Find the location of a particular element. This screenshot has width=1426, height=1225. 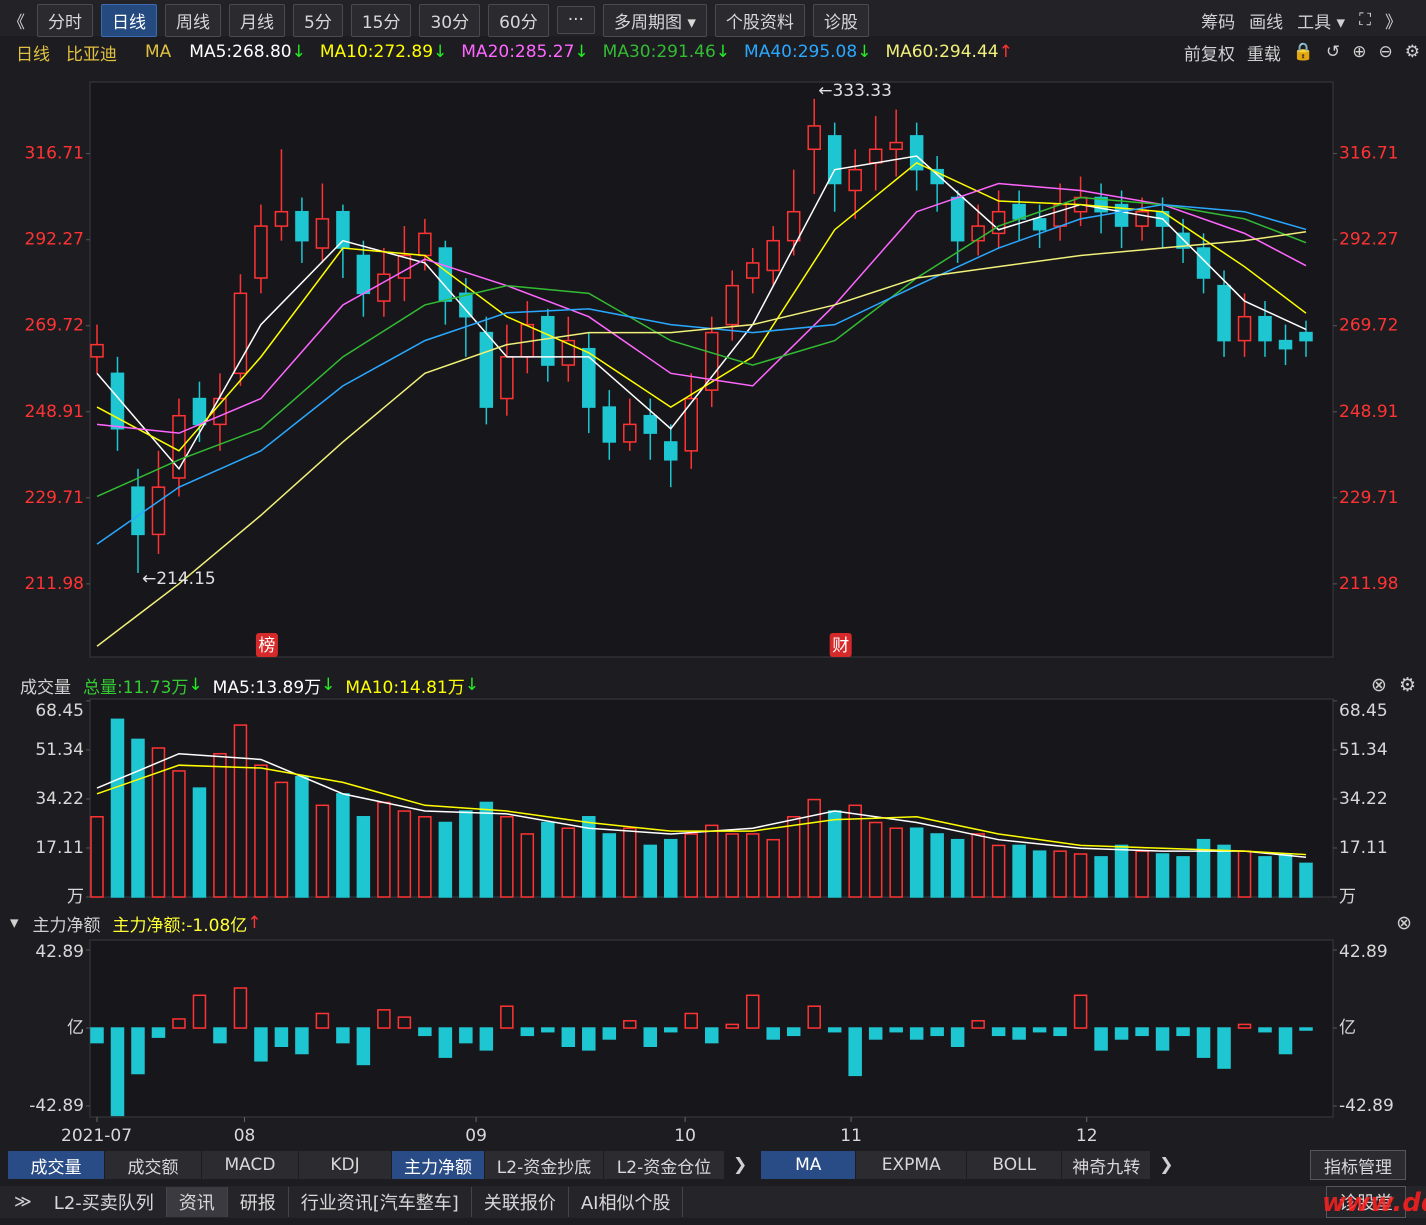

y-tick-label-right: 211.98 is located at coordinates (1368, 584).